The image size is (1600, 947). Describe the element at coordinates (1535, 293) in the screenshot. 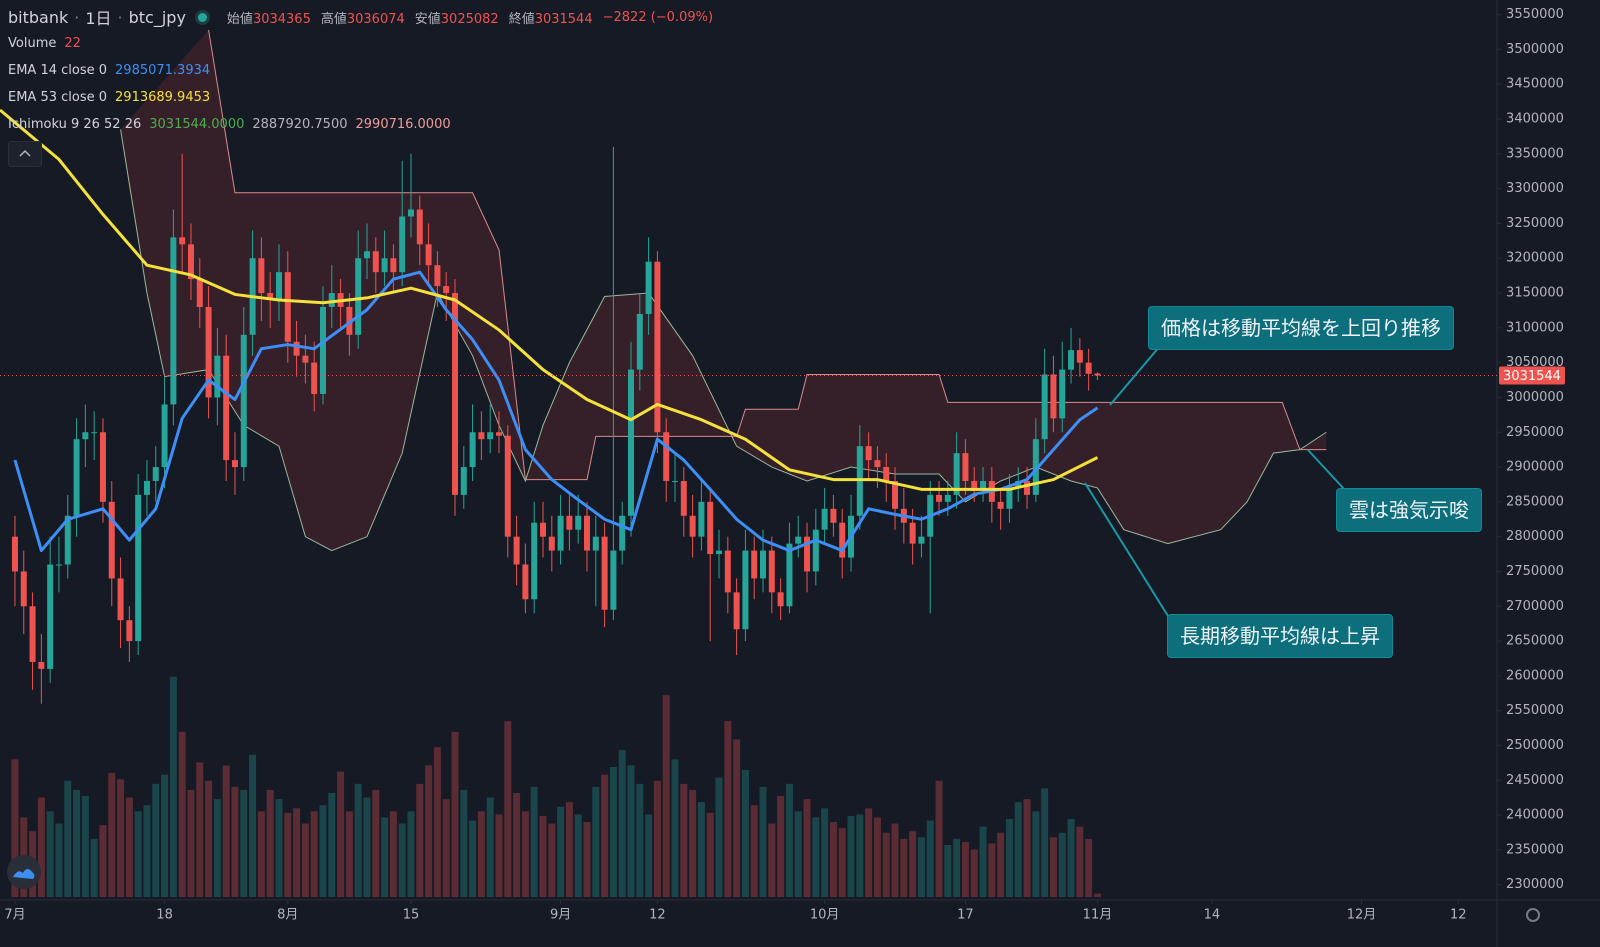

I see `y-tick-label: 3150000` at that location.